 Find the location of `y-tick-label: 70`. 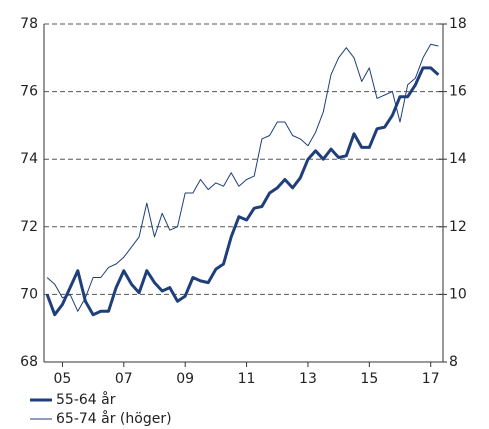

y-tick-label: 70 is located at coordinates (29, 294).